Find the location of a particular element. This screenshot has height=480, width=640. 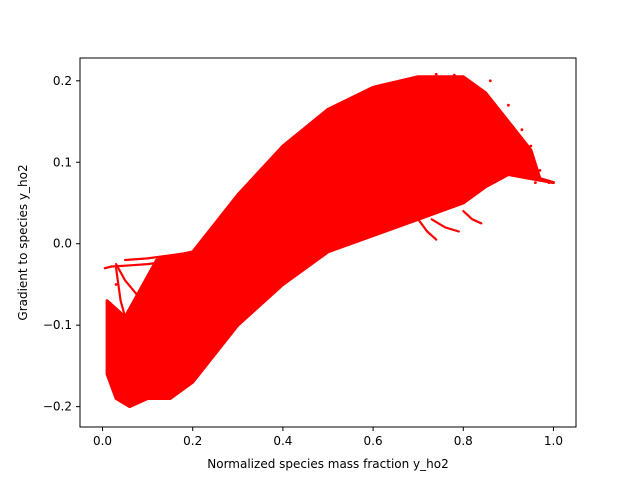

x-tick-label: 0.4 is located at coordinates (282, 441).